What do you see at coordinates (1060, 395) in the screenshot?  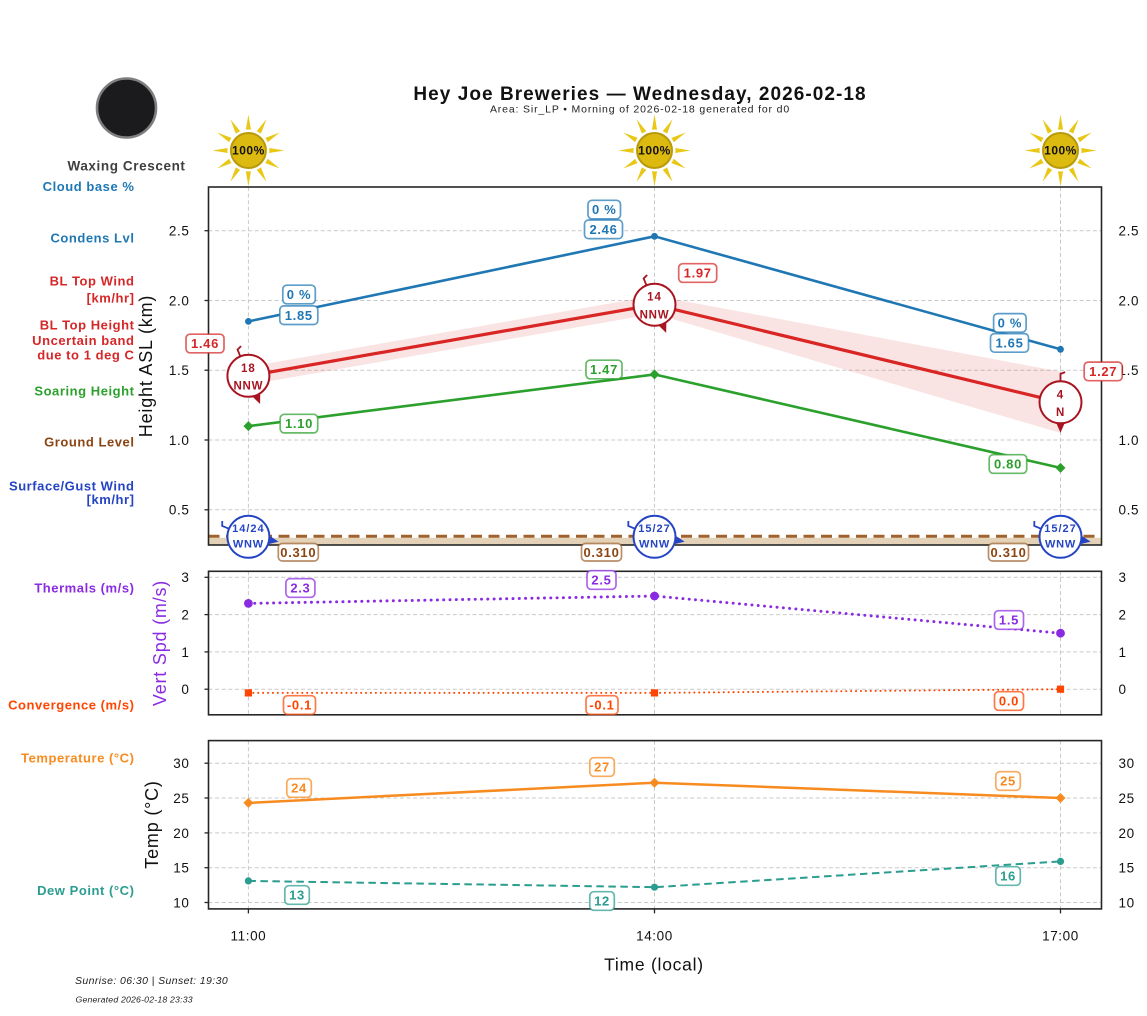 I see `svg-text: 4` at bounding box center [1060, 395].